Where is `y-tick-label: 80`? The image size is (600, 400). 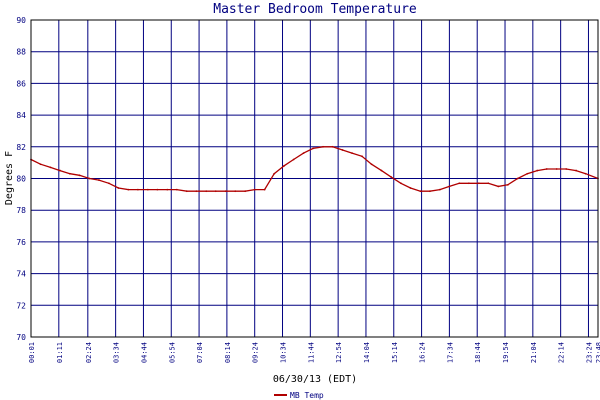 y-tick-label: 80 is located at coordinates (21, 179).